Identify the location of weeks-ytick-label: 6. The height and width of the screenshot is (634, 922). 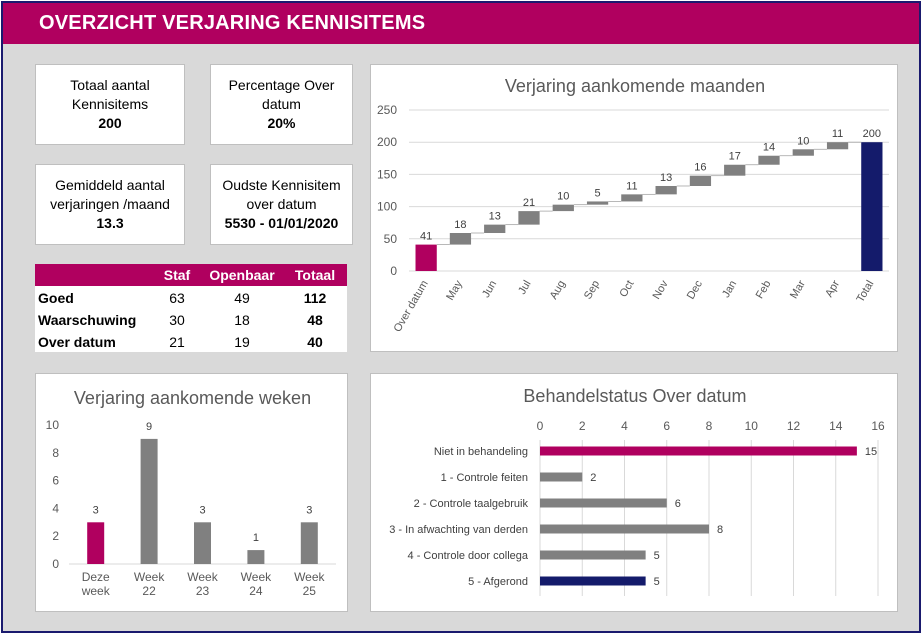
(55, 481).